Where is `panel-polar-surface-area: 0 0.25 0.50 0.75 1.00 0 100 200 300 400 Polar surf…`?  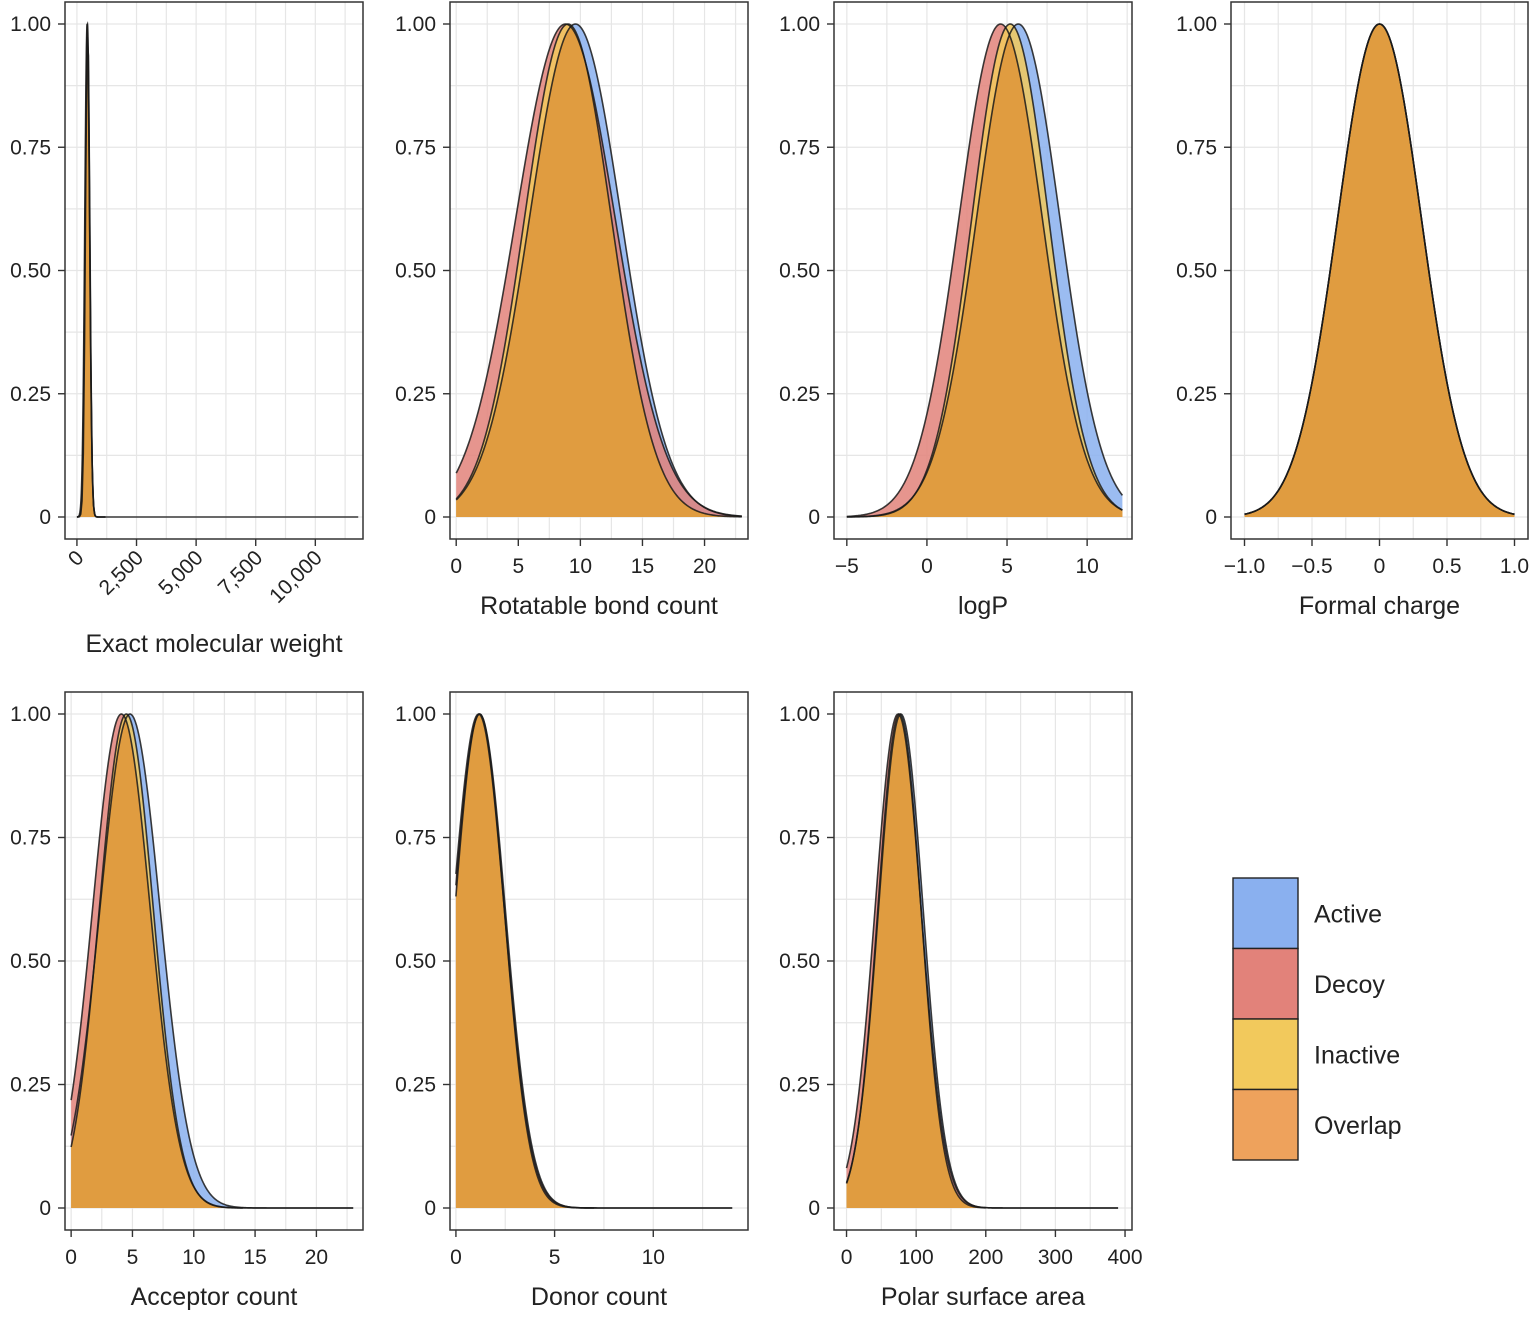
panel-polar-surface-area: 0 0.25 0.50 0.75 1.00 0 100 200 300 400 Polar surf… is located at coordinates (961, 1001).